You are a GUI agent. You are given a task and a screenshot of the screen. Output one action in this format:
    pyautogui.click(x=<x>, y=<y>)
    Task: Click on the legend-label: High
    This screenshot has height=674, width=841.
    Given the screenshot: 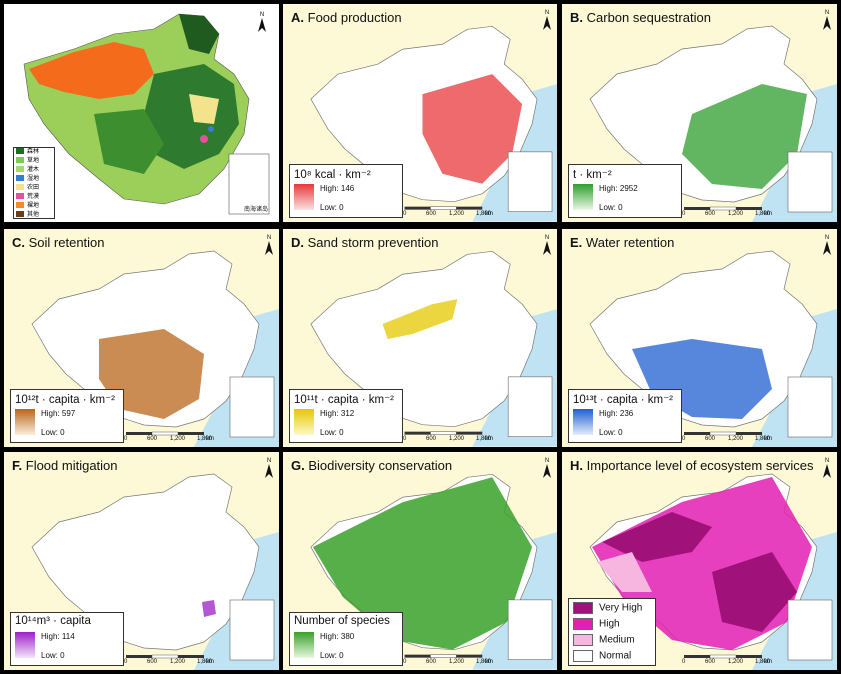 What is the action you would take?
    pyautogui.click(x=609, y=624)
    